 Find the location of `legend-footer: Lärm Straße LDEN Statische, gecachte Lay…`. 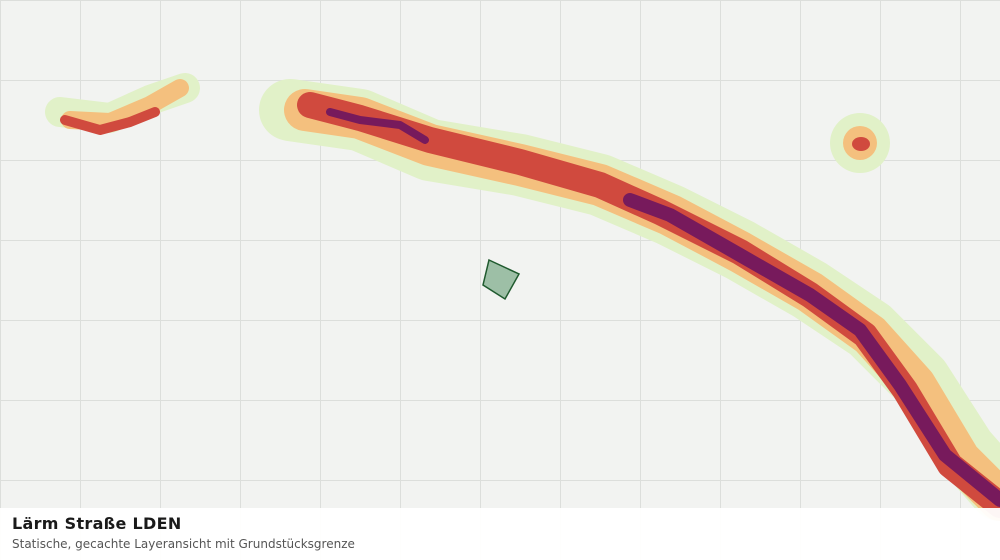

legend-footer: Lärm Straße LDEN Statische, gecachte Lay… is located at coordinates (500, 534).